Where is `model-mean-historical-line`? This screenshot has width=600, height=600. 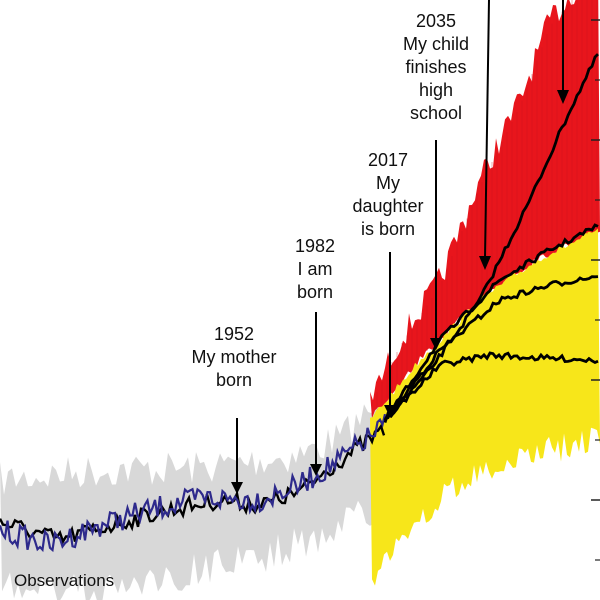 model-mean-historical-line is located at coordinates (193, 484).